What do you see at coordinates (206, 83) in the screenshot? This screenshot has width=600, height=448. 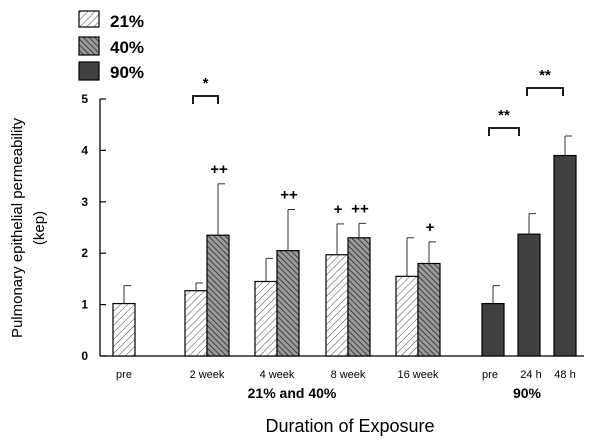 I see `significance-bracket-label: *` at bounding box center [206, 83].